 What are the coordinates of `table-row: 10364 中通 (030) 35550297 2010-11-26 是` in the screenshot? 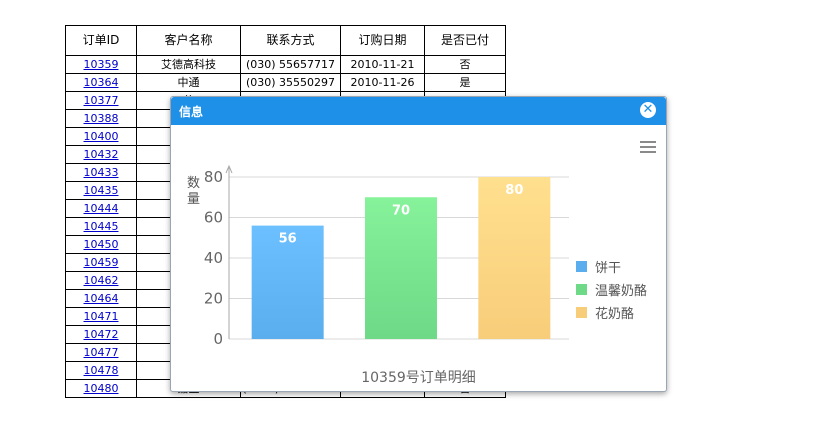 It's located at (285, 82).